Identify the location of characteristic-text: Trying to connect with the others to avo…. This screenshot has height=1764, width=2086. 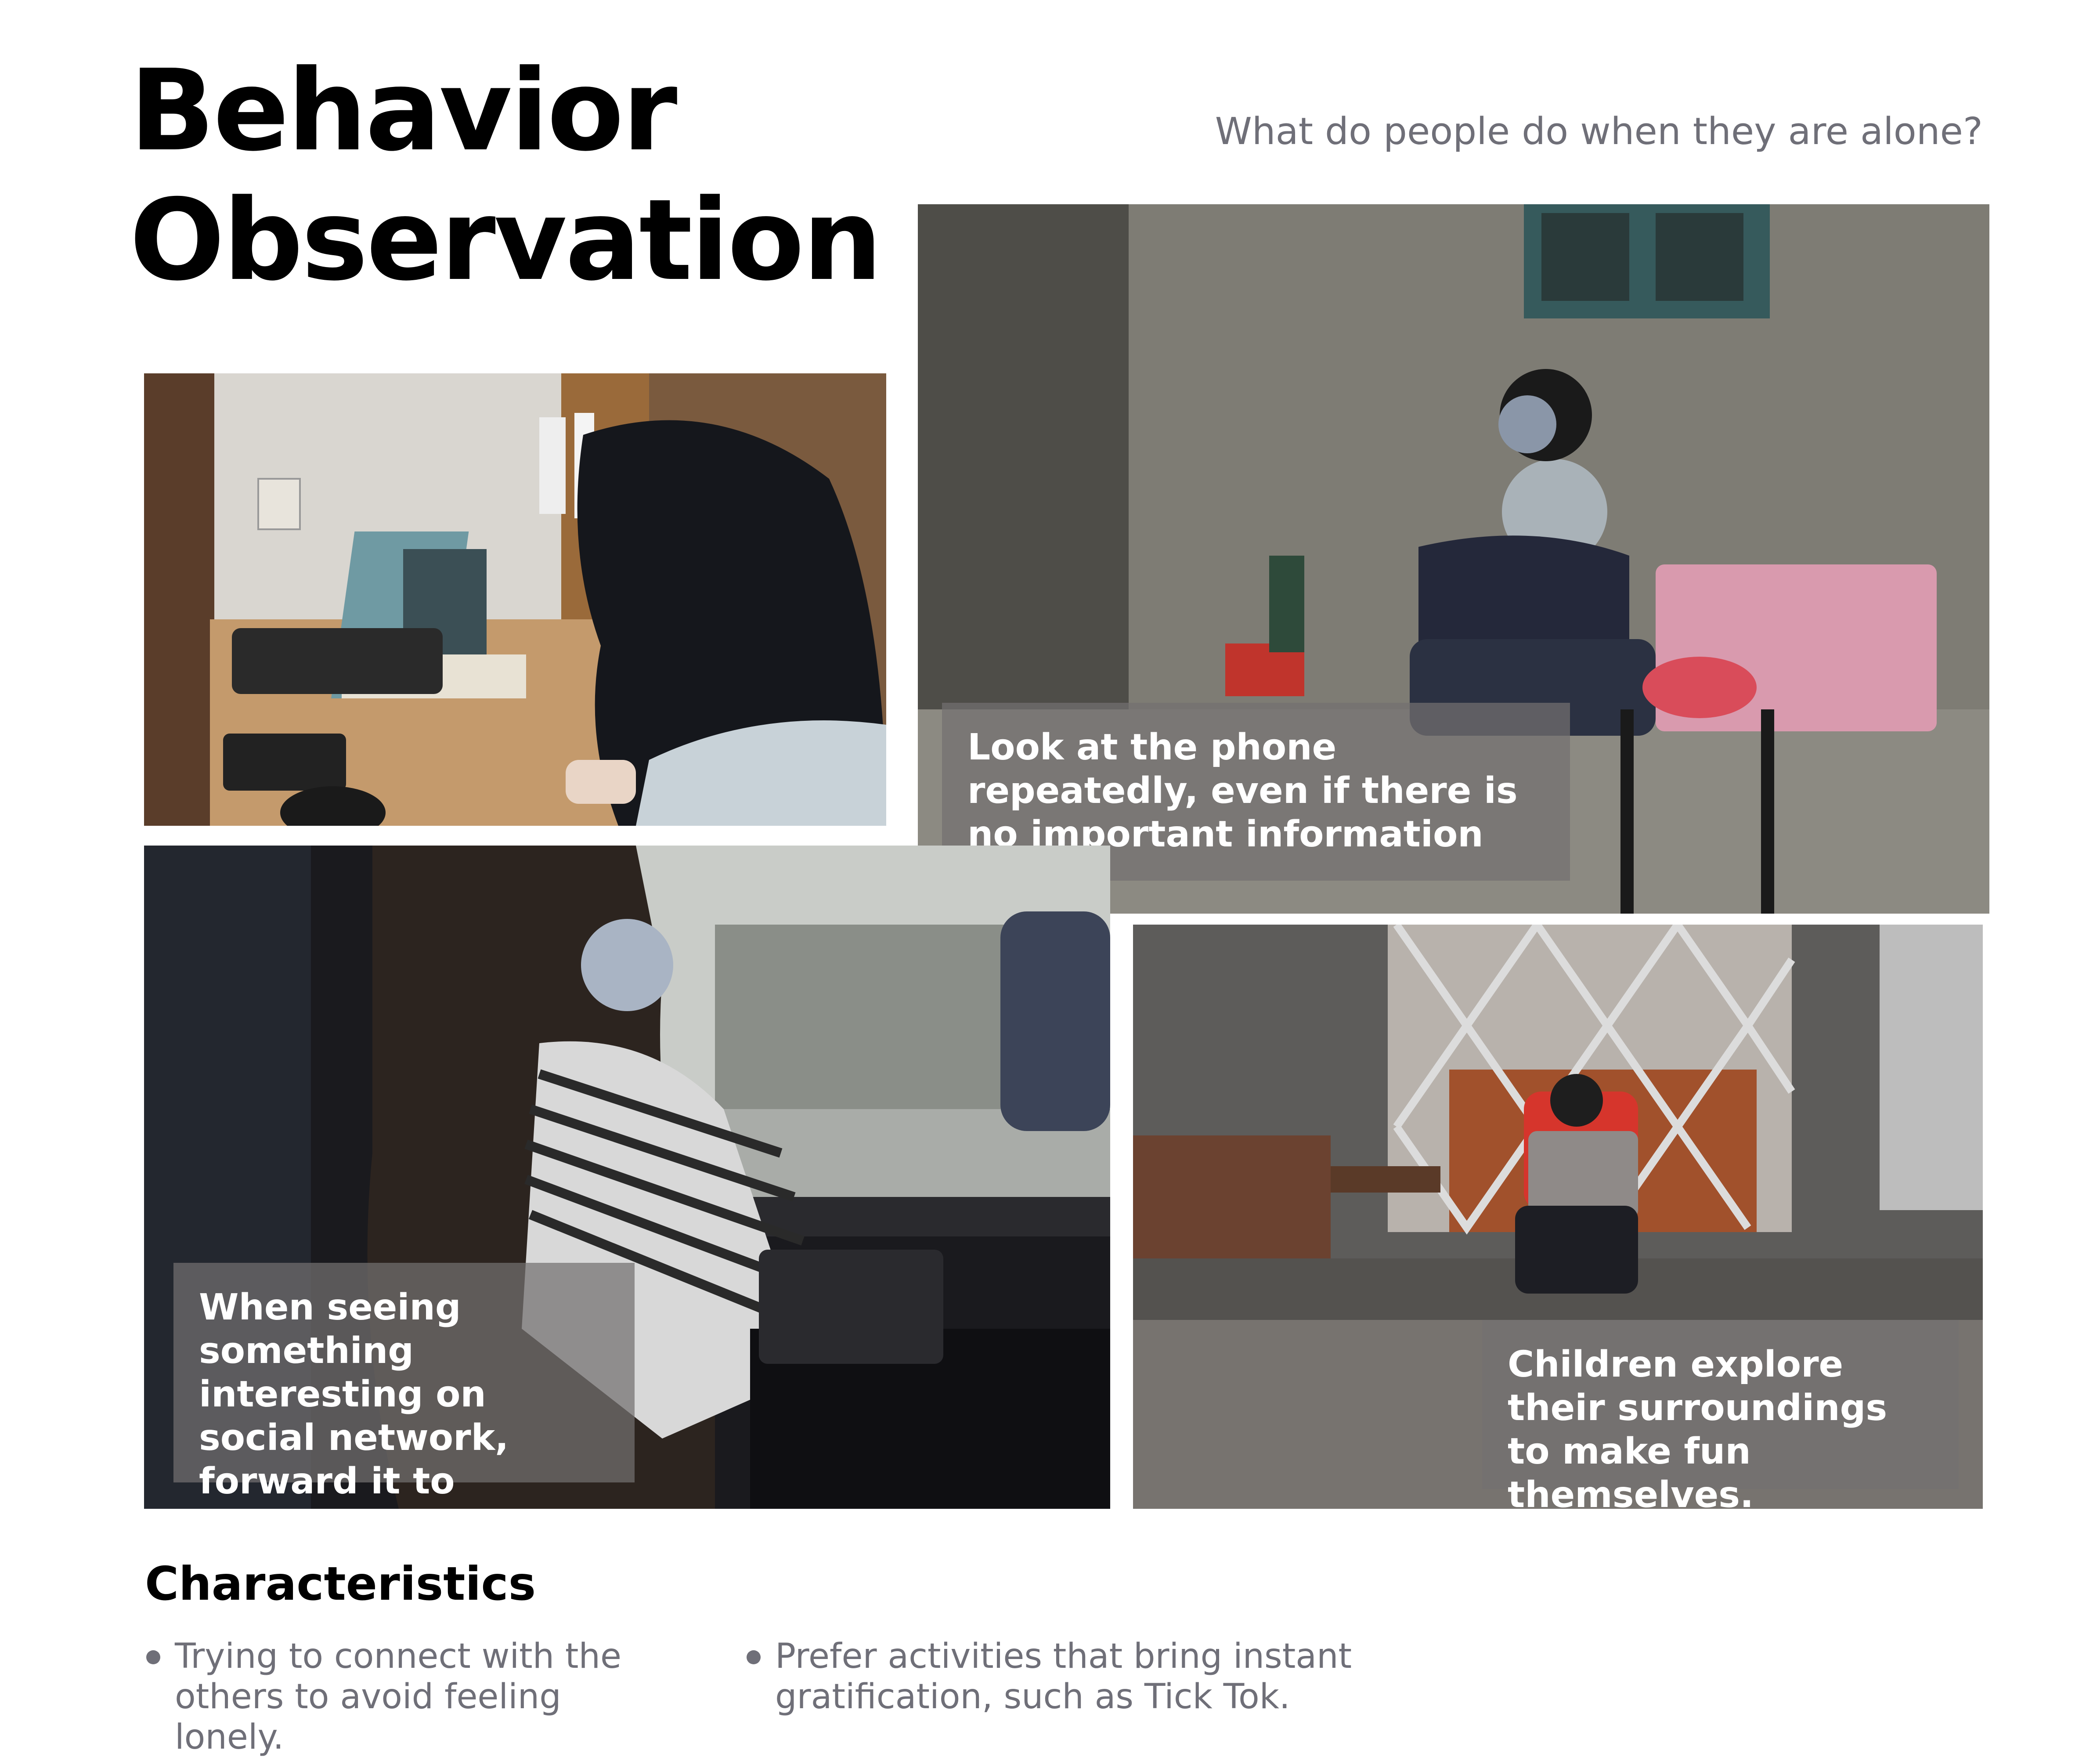
(398, 1697).